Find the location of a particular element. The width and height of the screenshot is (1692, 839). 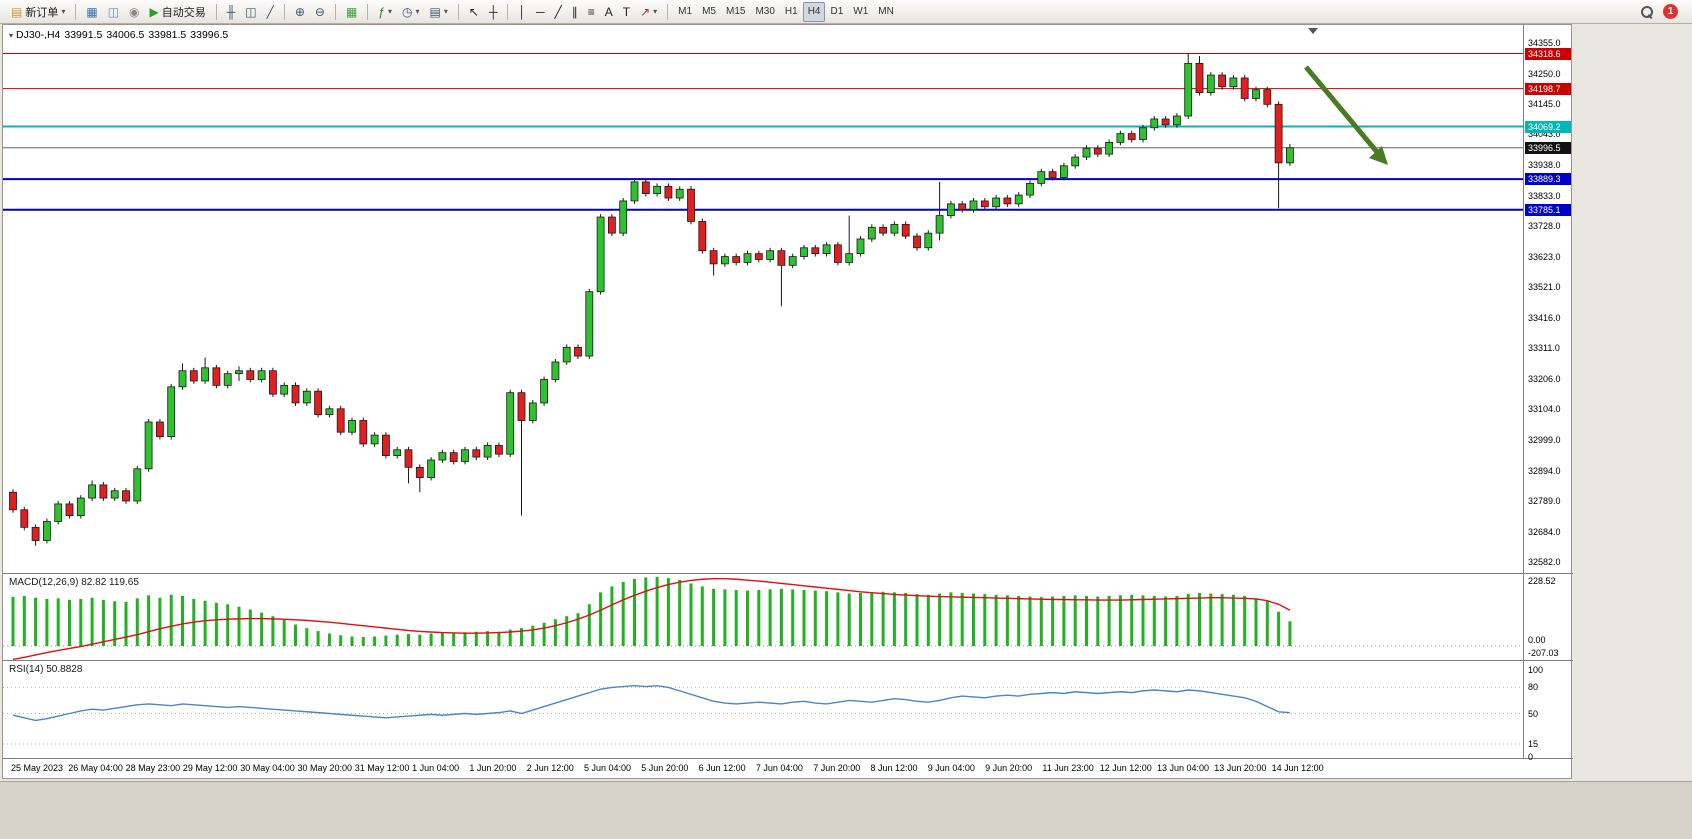

rsi-panel-canvas is located at coordinates (763, 709).